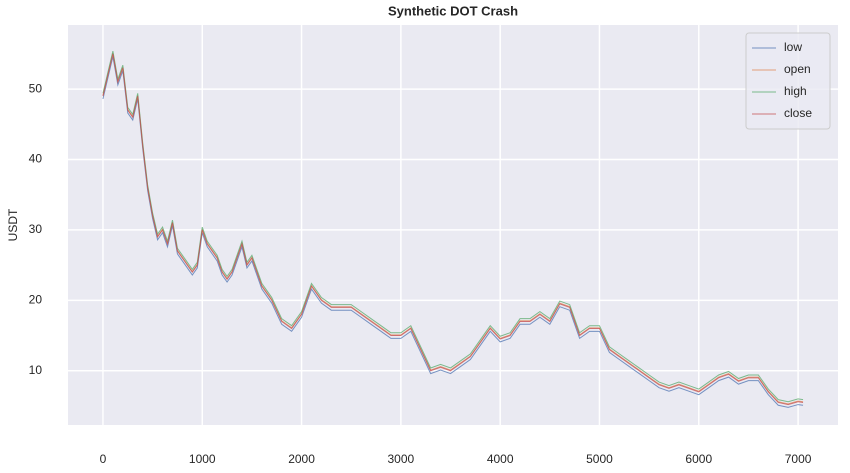 This screenshot has height=473, width=850. What do you see at coordinates (36, 229) in the screenshot?
I see `y-tick-label: 30` at bounding box center [36, 229].